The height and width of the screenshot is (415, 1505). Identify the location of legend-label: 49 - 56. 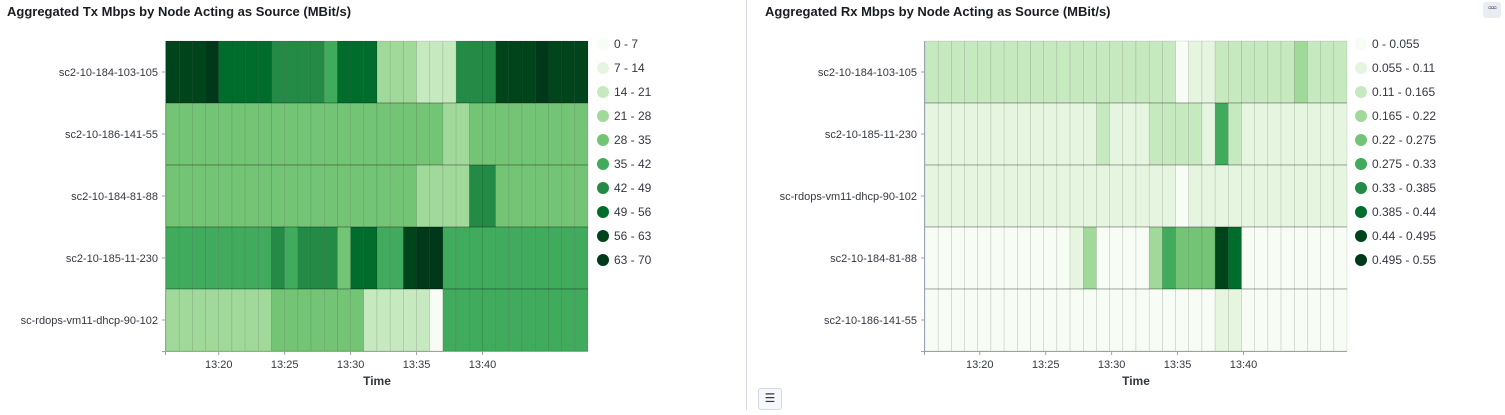
(633, 212).